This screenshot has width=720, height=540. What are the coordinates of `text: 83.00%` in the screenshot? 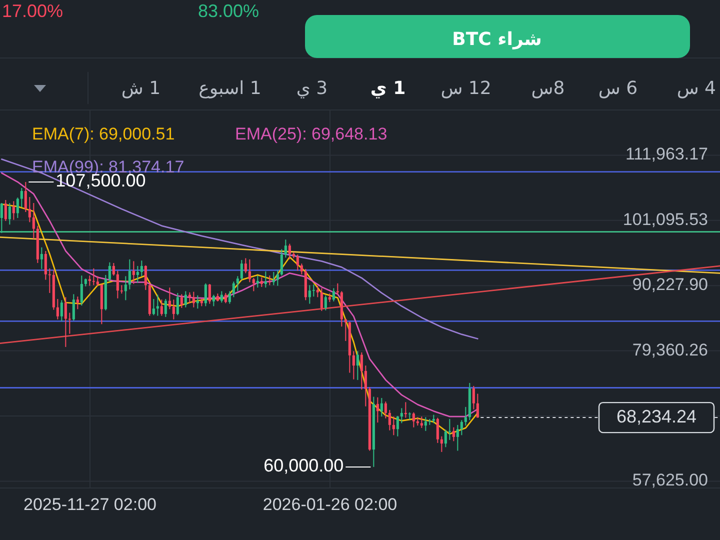 It's located at (229, 10).